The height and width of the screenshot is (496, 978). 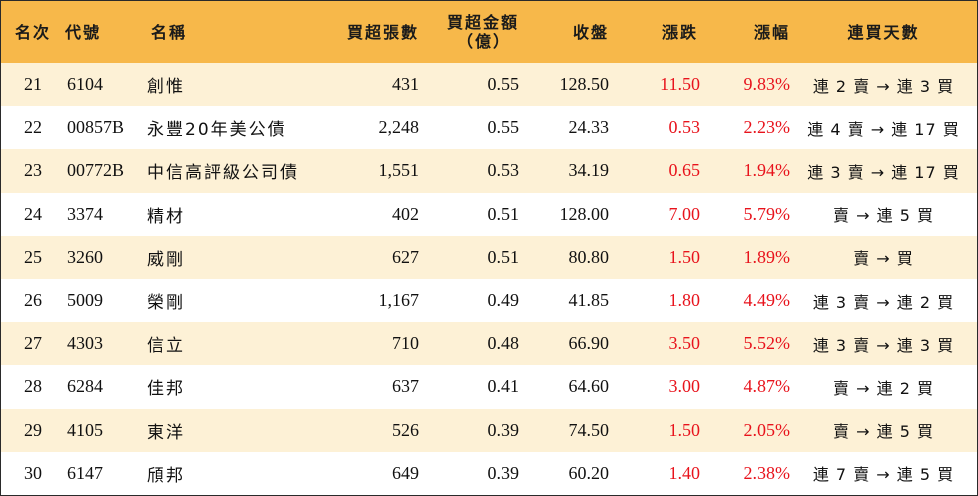 I want to click on close-price-cell: 66.90, so click(x=589, y=343).